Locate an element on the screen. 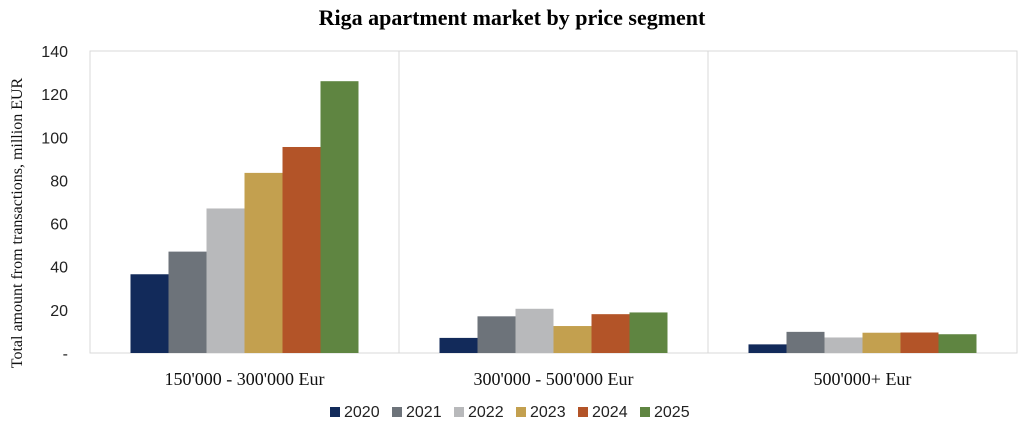  legend-label: 2020 is located at coordinates (362, 412).